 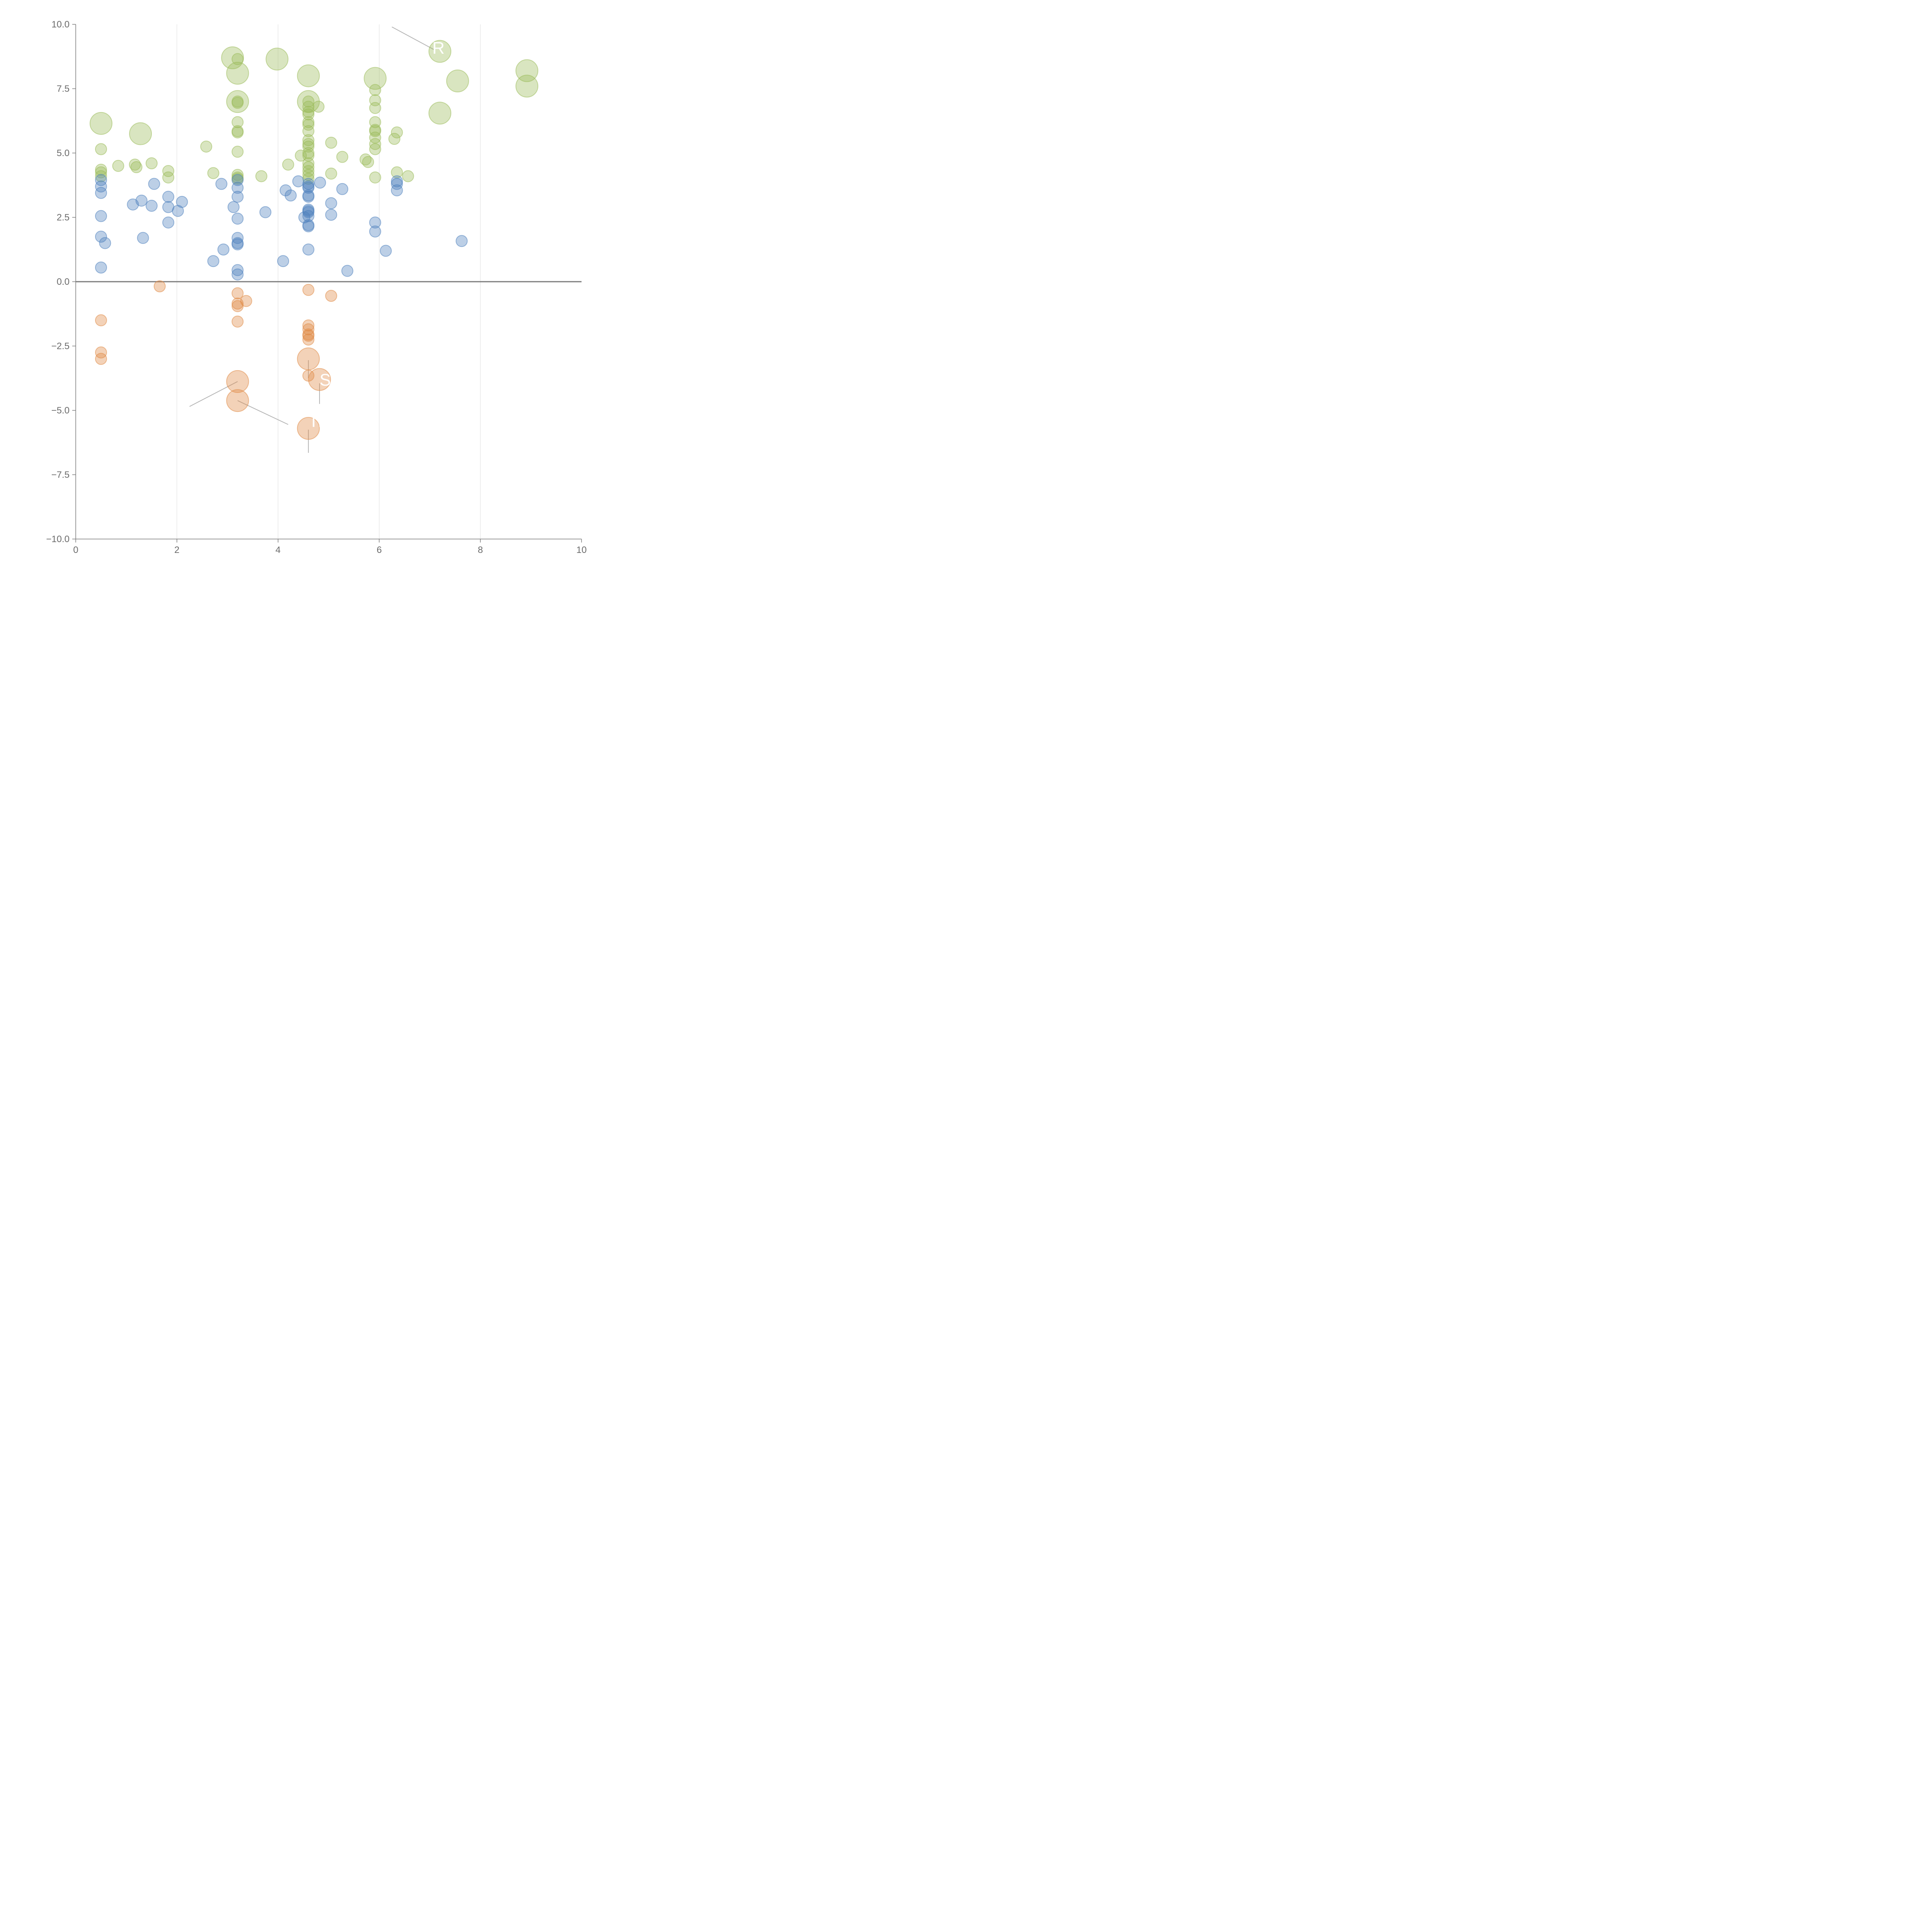 What do you see at coordinates (75, 550) in the screenshot?
I see `x-tick-label: 0` at bounding box center [75, 550].